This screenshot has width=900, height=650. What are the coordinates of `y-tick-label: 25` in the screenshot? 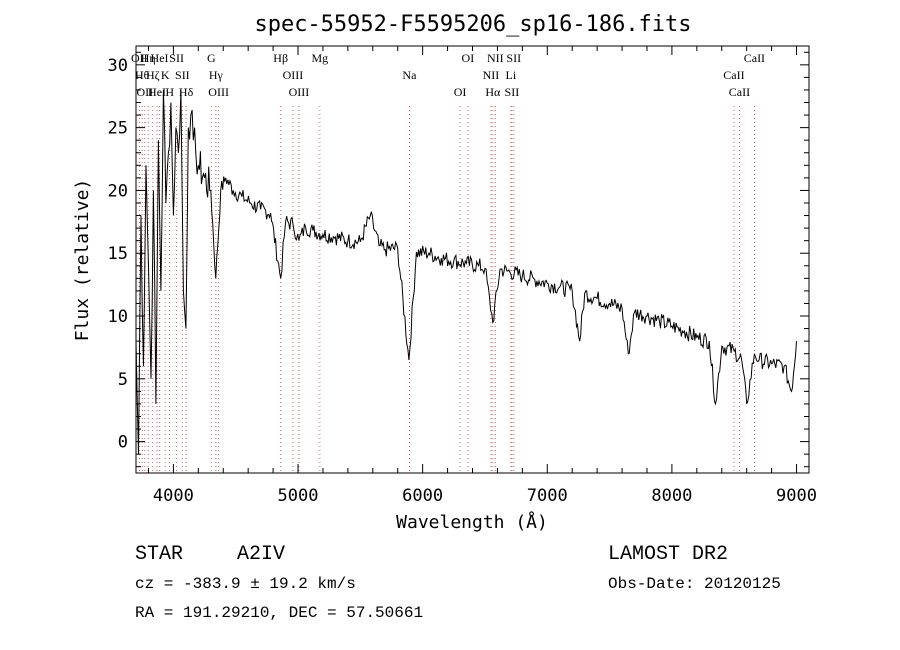 It's located at (118, 129).